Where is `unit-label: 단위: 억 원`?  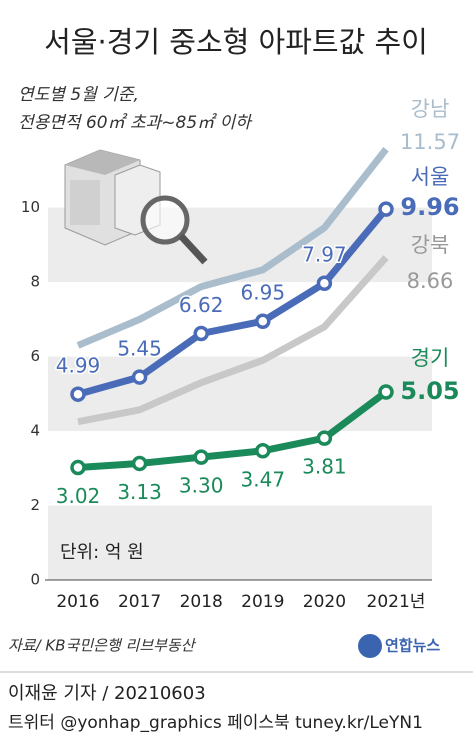
unit-label: 단위: 억 원 is located at coordinates (102, 552).